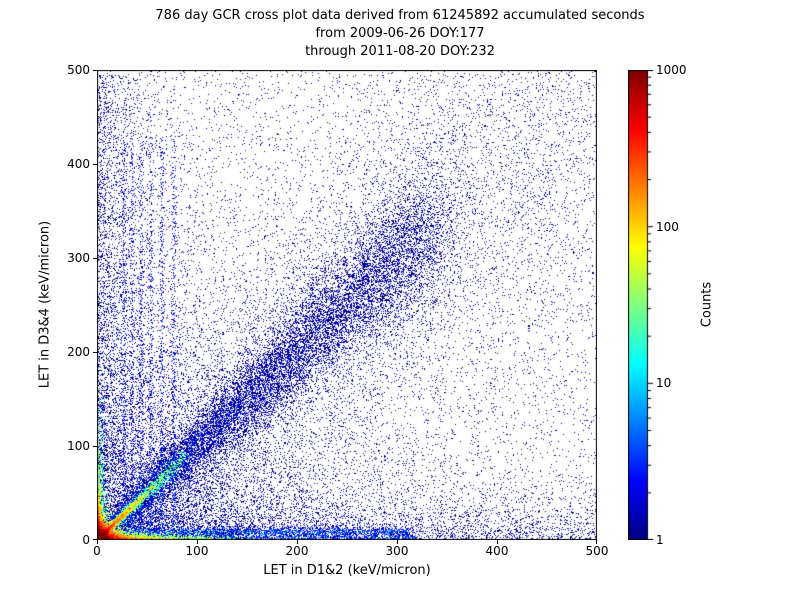 The image size is (800, 600). I want to click on x-axis-label: LET in D1&2 (keV/micron), so click(347, 570).